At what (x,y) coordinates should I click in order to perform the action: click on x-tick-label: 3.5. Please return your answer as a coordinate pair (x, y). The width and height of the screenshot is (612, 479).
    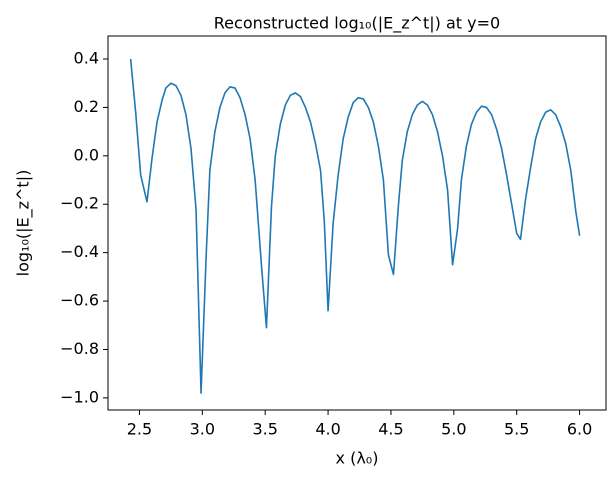
    Looking at the image, I should click on (264, 429).